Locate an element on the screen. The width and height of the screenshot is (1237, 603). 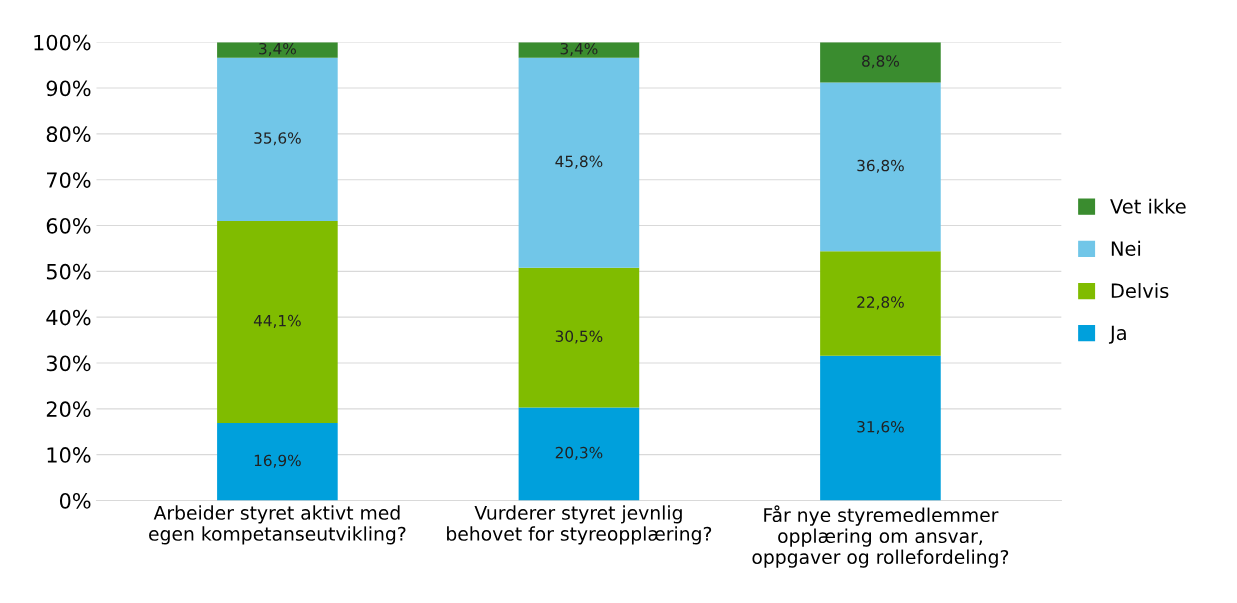
y-tick-label: 20% is located at coordinates (68, 409).